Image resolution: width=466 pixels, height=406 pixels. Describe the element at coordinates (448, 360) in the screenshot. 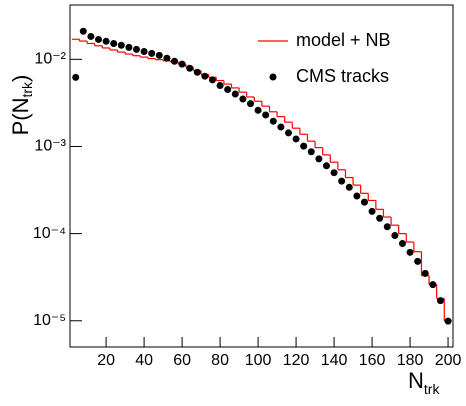

I see `x-tick-label: 200` at that location.